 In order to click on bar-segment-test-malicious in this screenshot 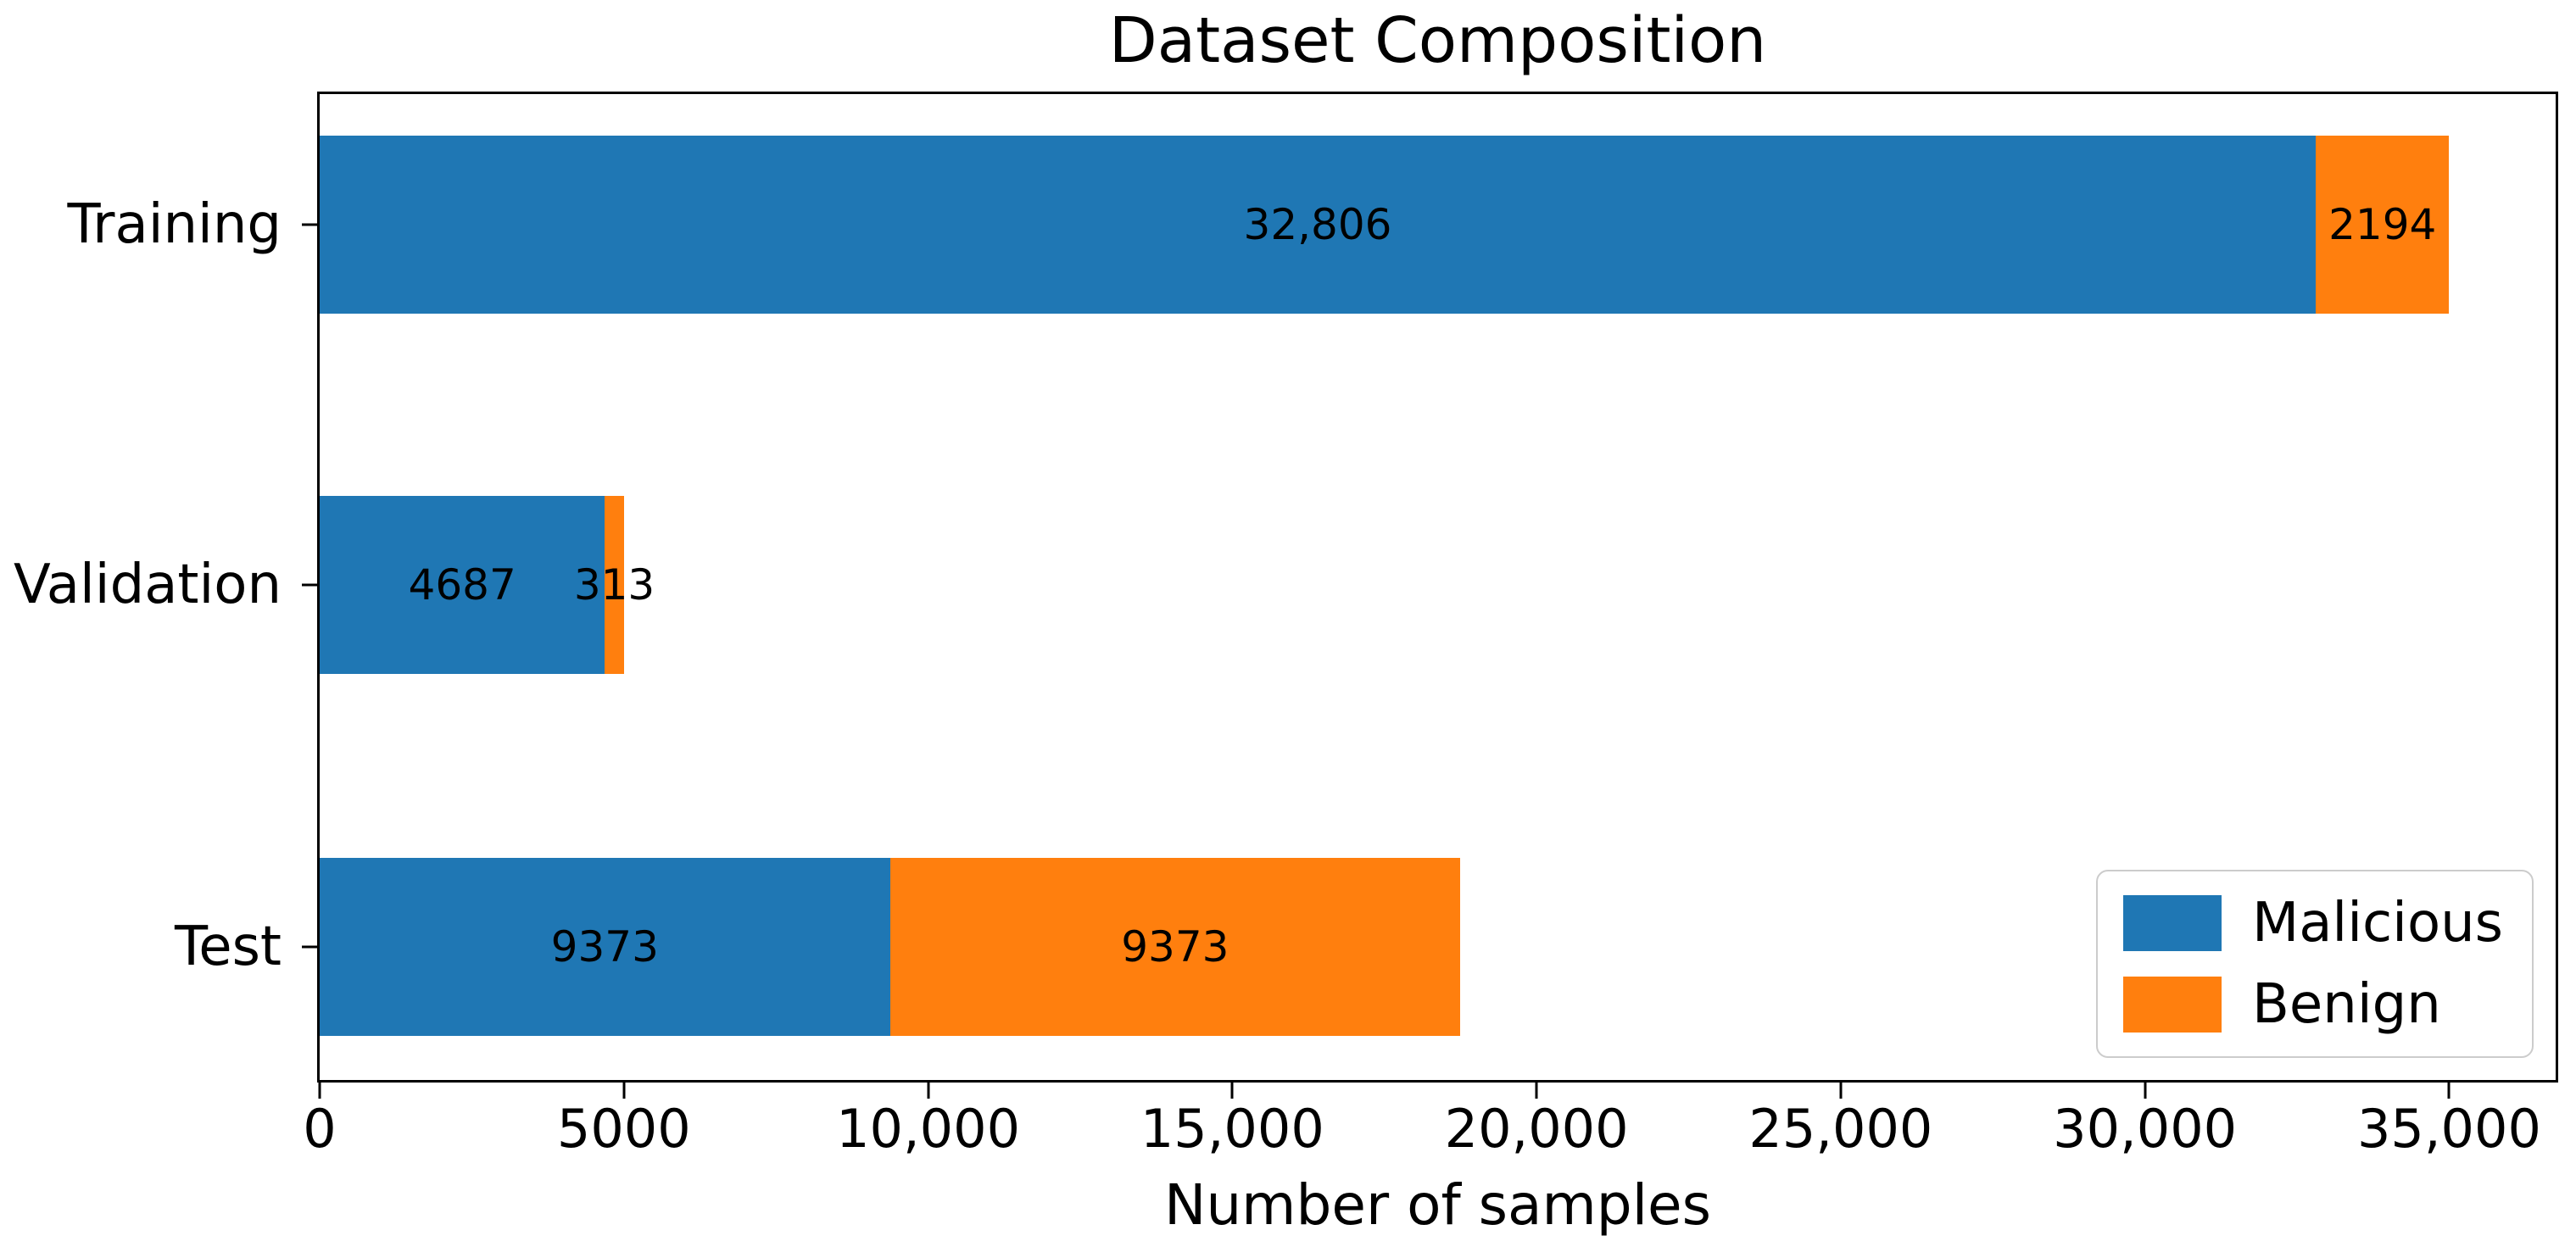, I will do `click(605, 947)`.